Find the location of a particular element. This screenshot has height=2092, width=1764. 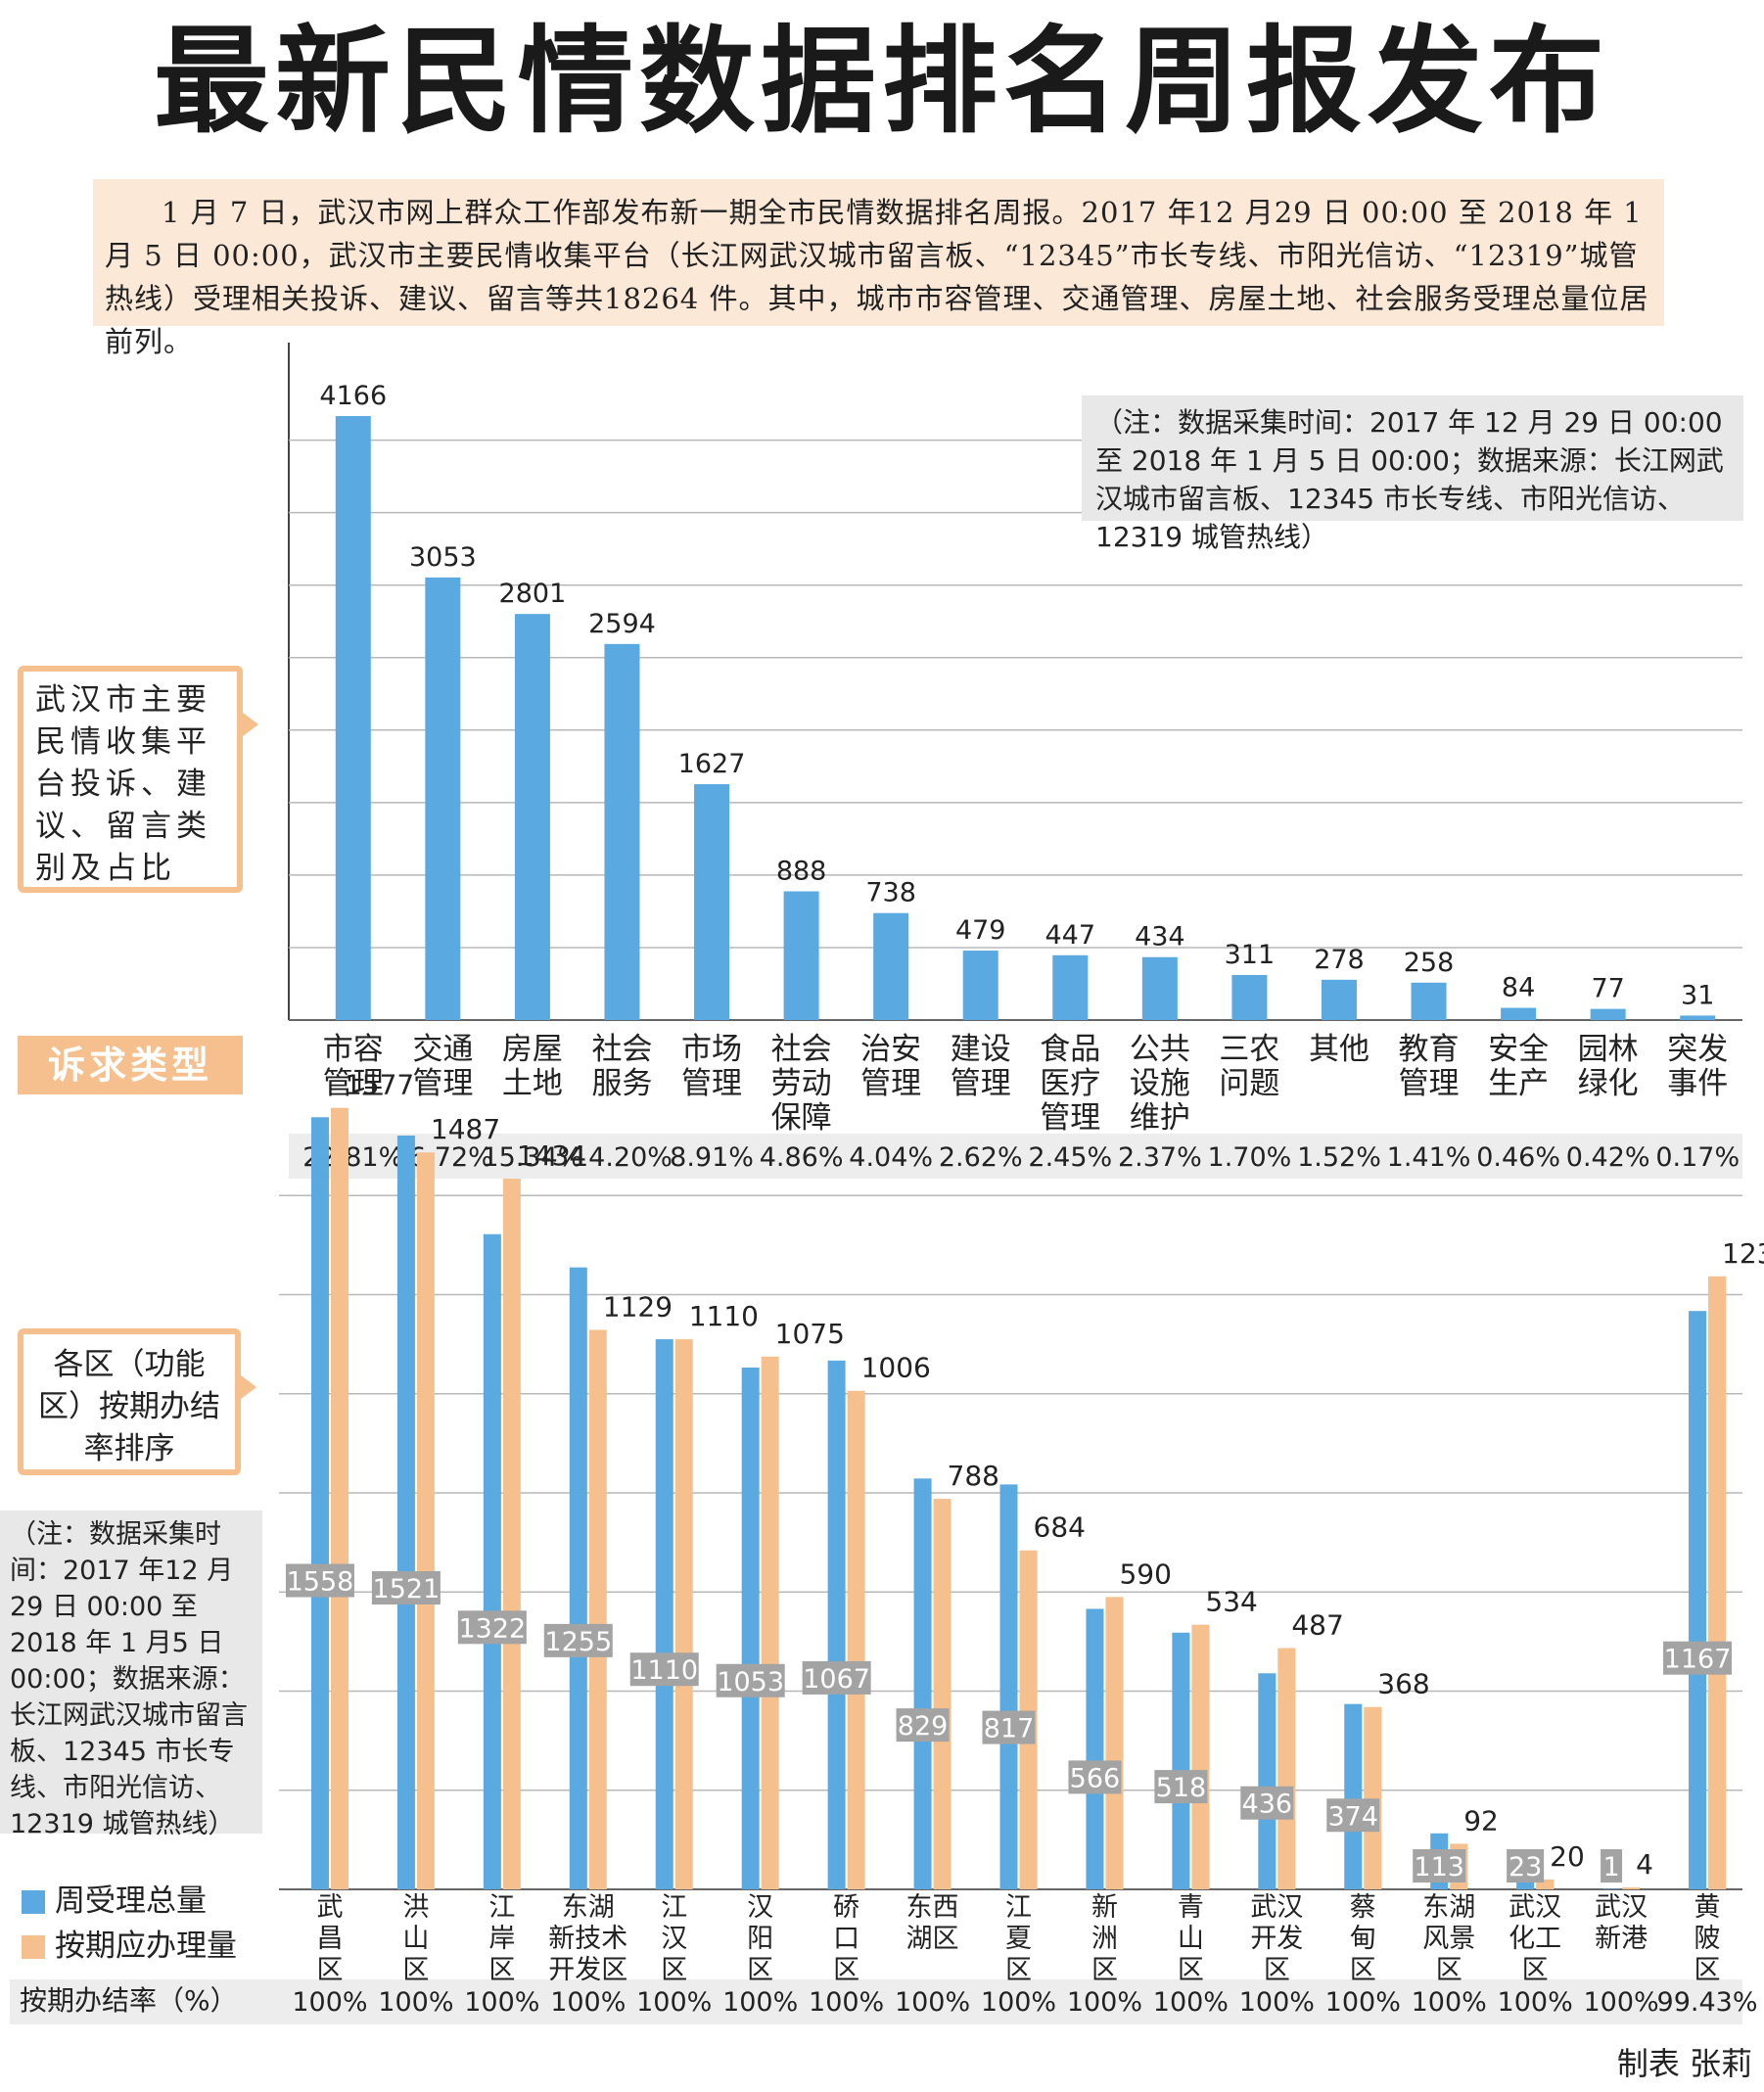

bar-value-label: 479 is located at coordinates (980, 930).